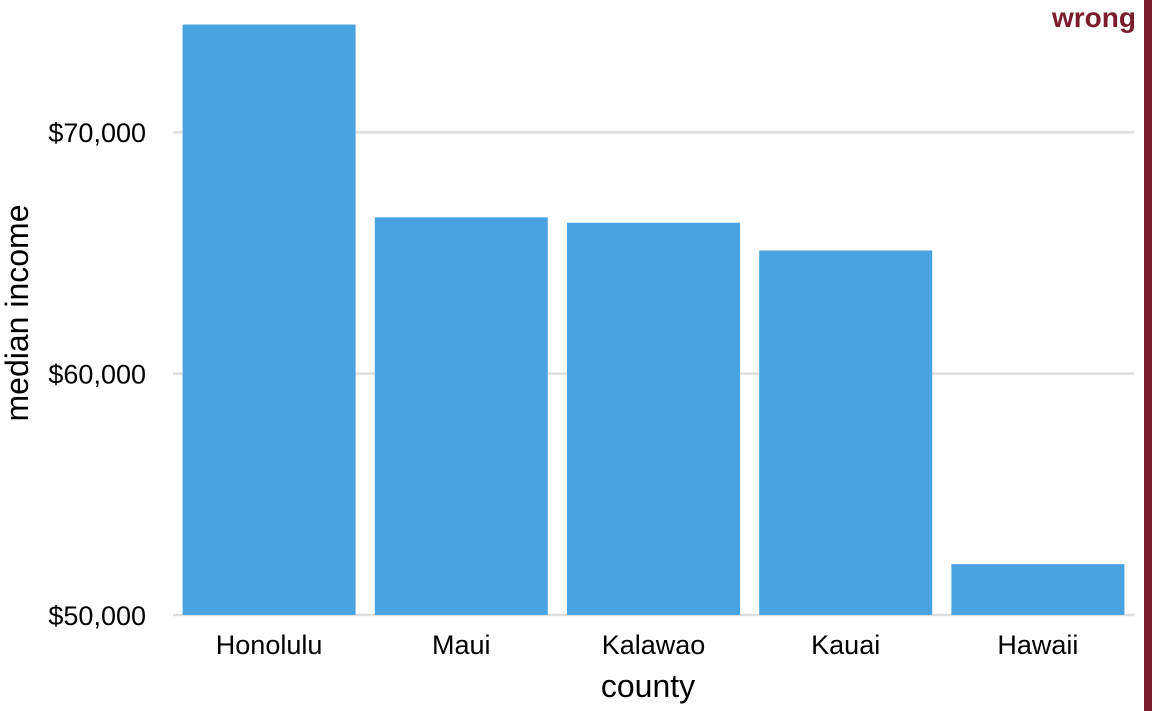  Describe the element at coordinates (1148, 355) in the screenshot. I see `wrong-stamp-bar` at that location.